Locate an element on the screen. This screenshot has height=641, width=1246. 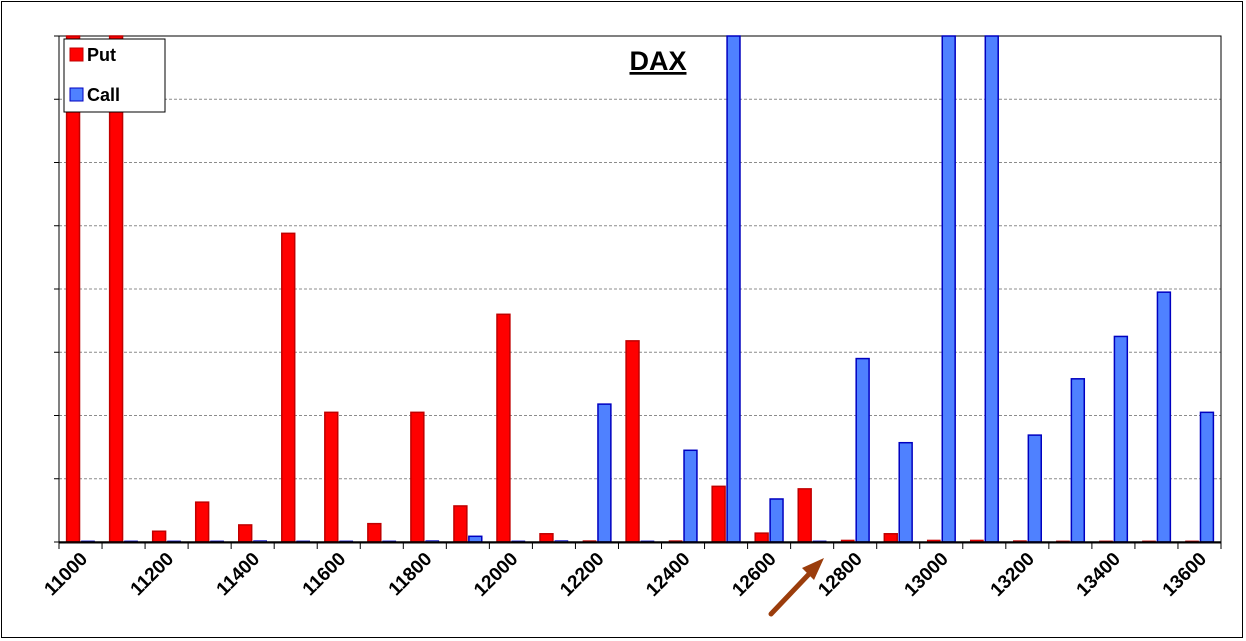
x-axis-ticks is located at coordinates (640, 545).